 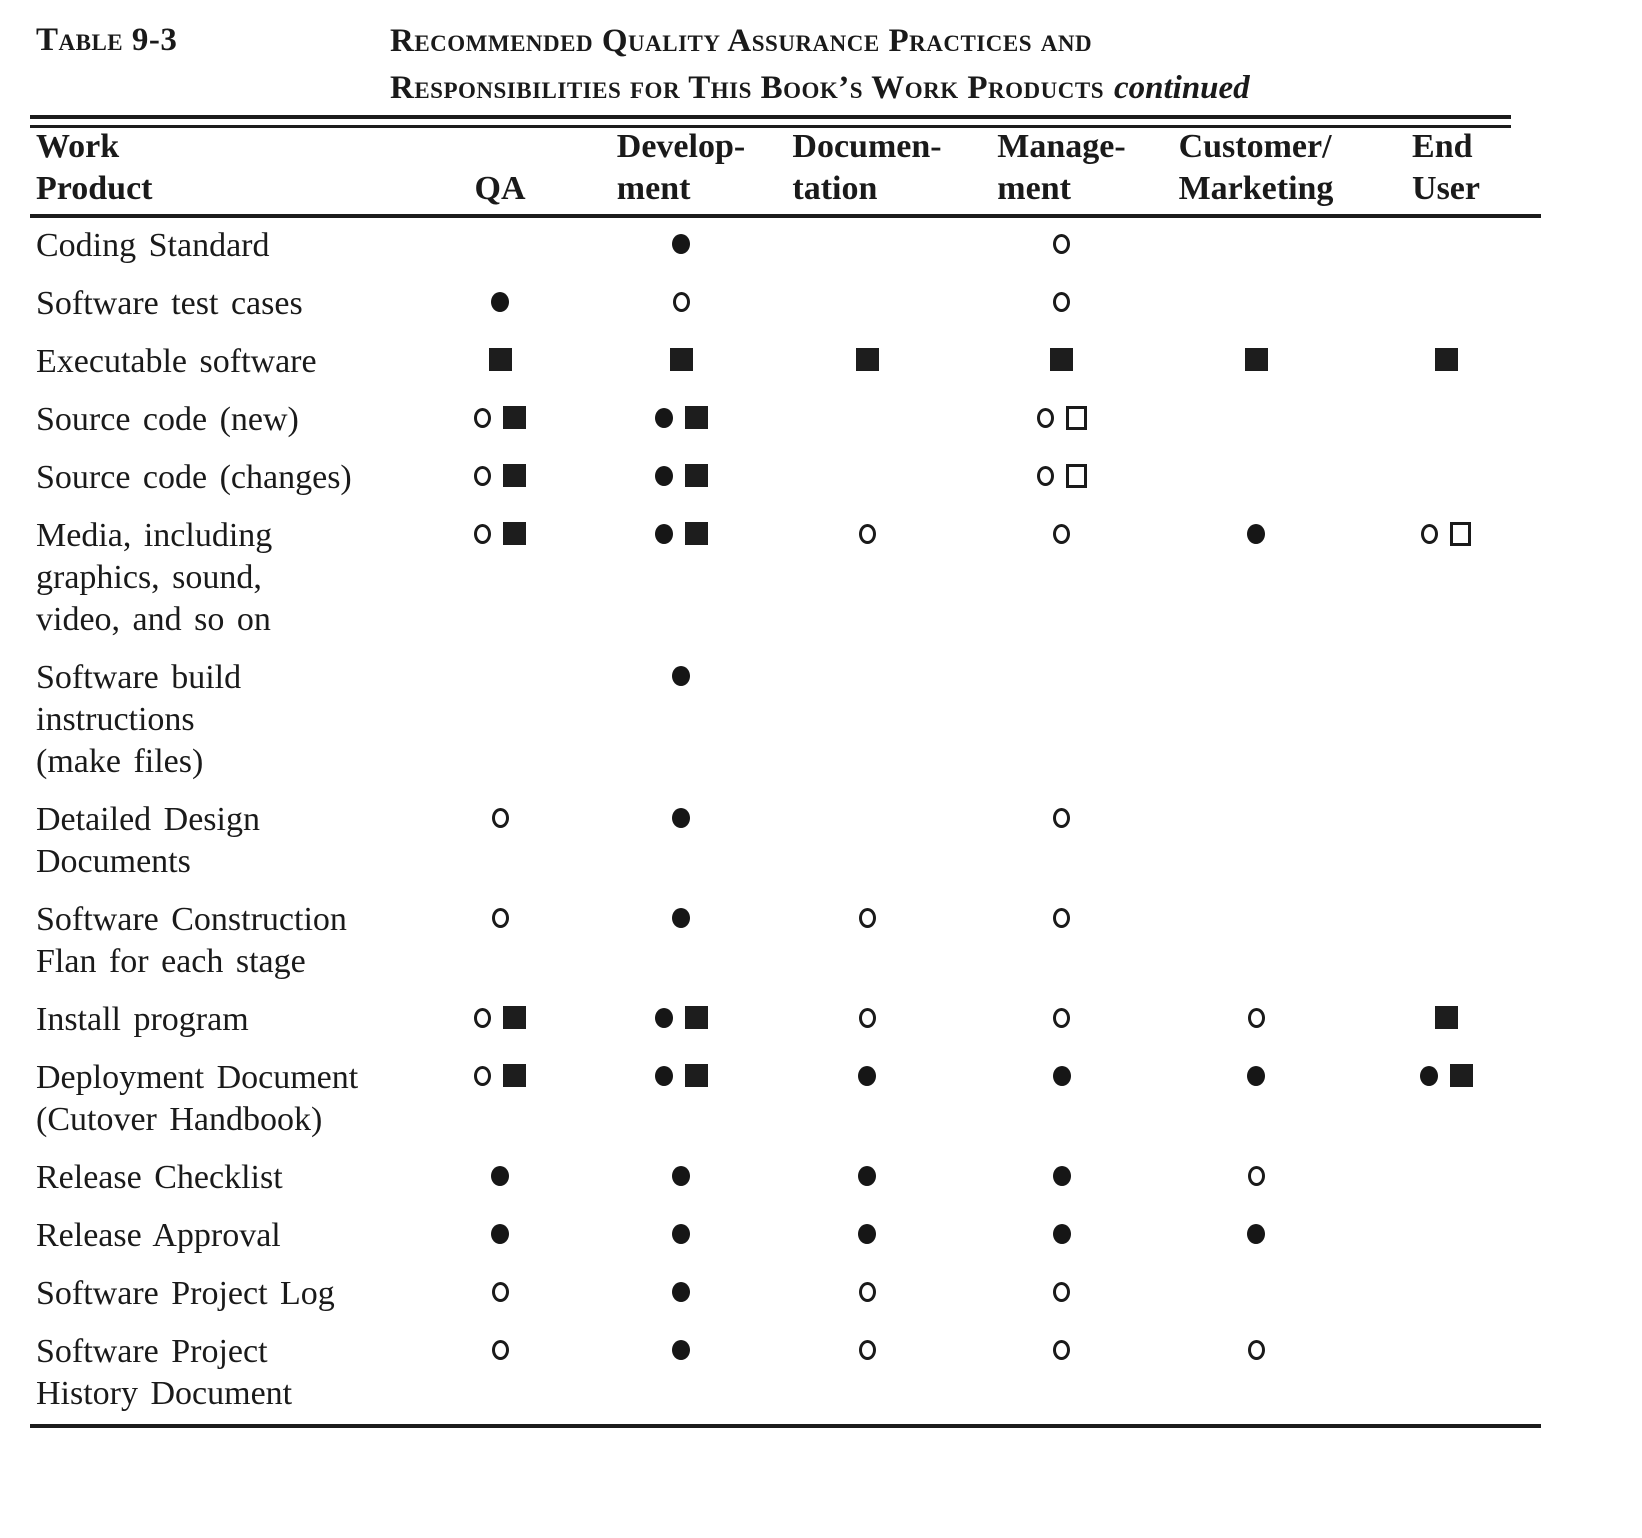 I want to click on table-row: Software Project Log, so click(x=785, y=1295).